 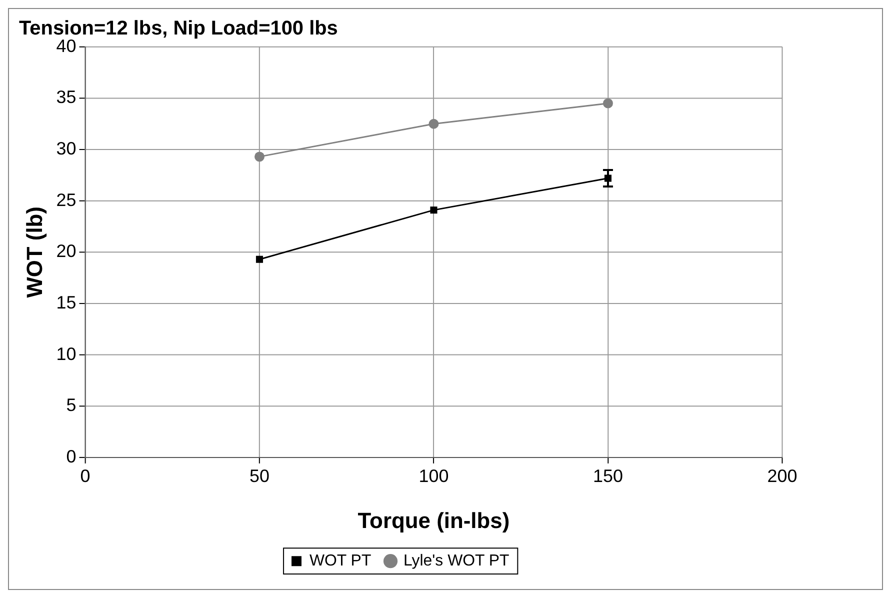 What do you see at coordinates (66, 251) in the screenshot?
I see `y-tick-label: 20` at bounding box center [66, 251].